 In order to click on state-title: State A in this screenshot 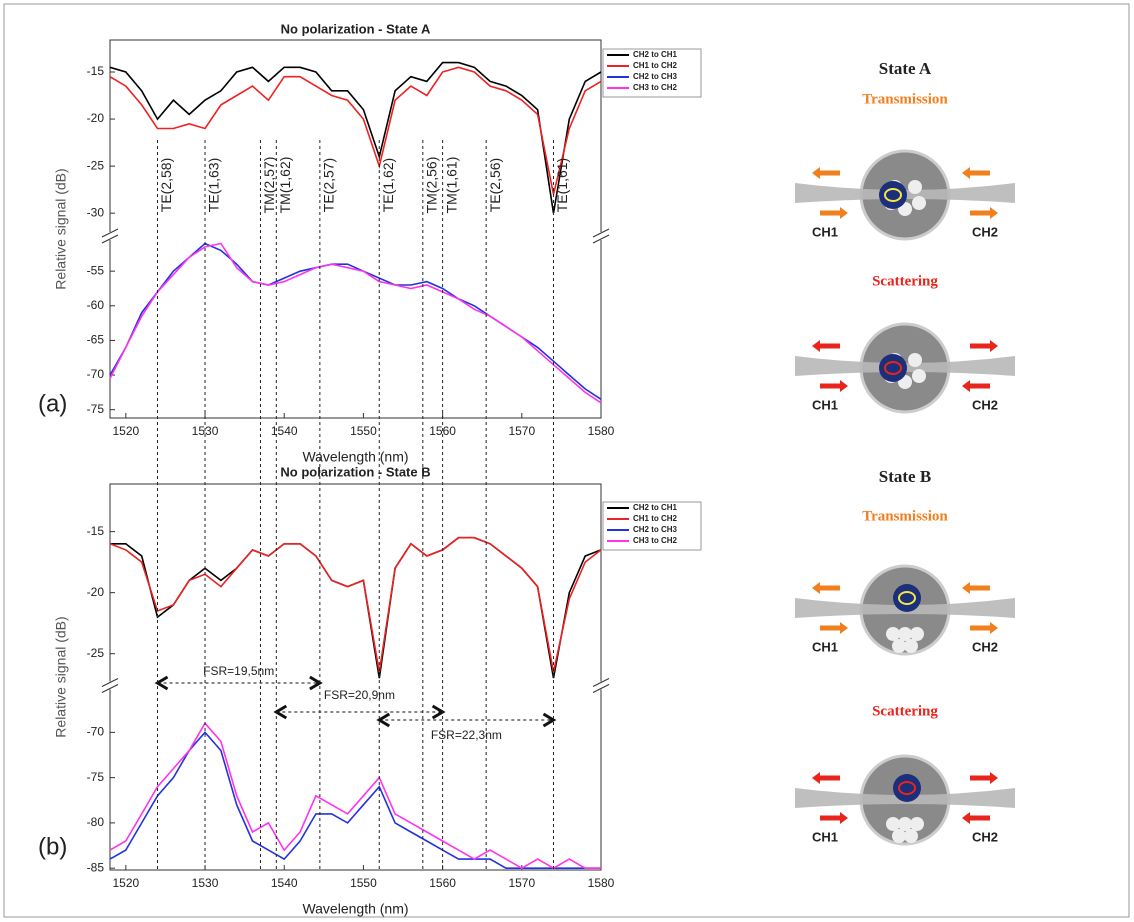, I will do `click(905, 68)`.